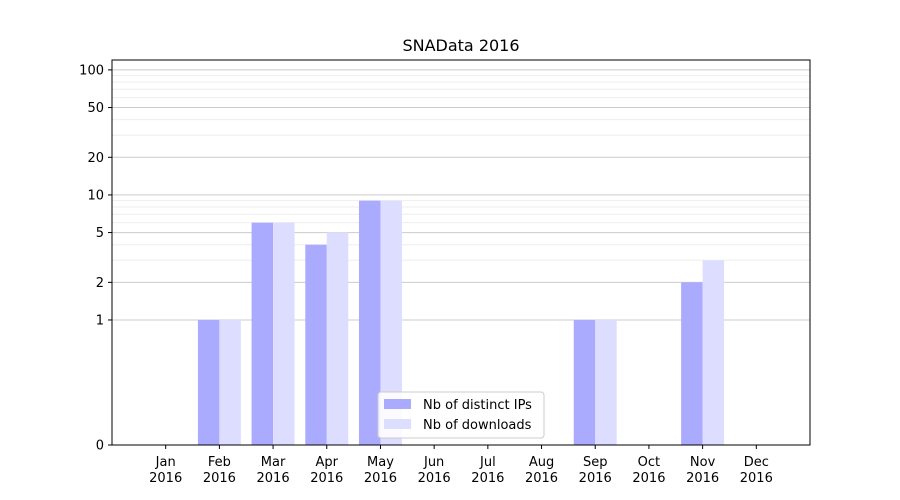  What do you see at coordinates (487, 462) in the screenshot?
I see `x-tick-label: Jul` at bounding box center [487, 462].